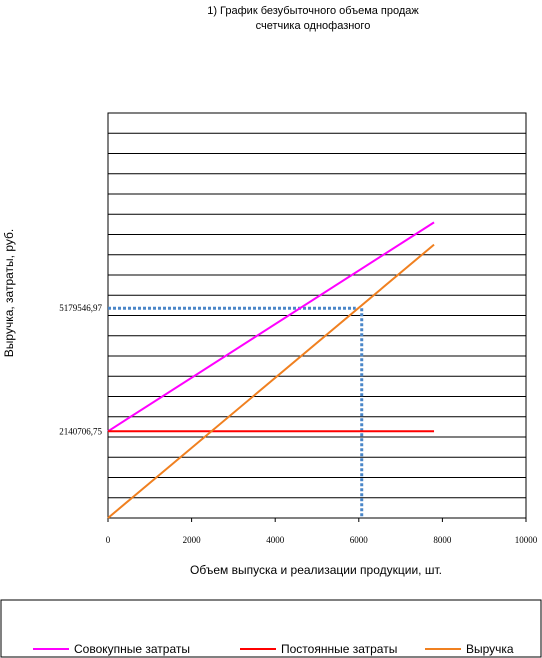 This screenshot has height=658, width=542. I want to click on x-tick-label: 2000, so click(192, 540).